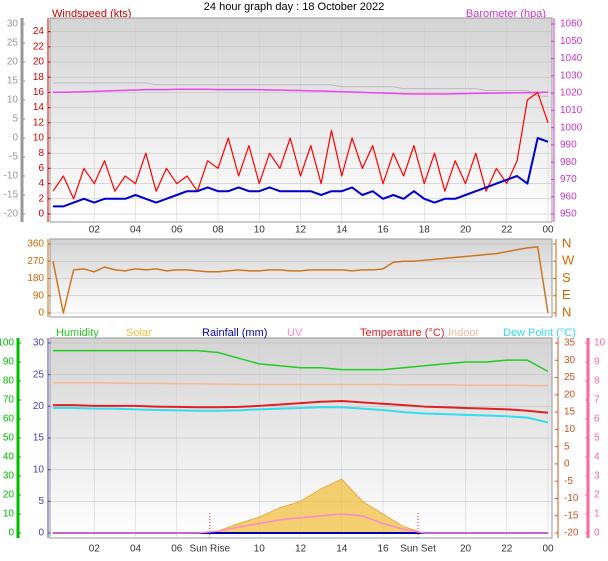 Image resolution: width=608 pixels, height=561 pixels. What do you see at coordinates (571, 58) in the screenshot?
I see `y2-tick-label: 1040` at bounding box center [571, 58].